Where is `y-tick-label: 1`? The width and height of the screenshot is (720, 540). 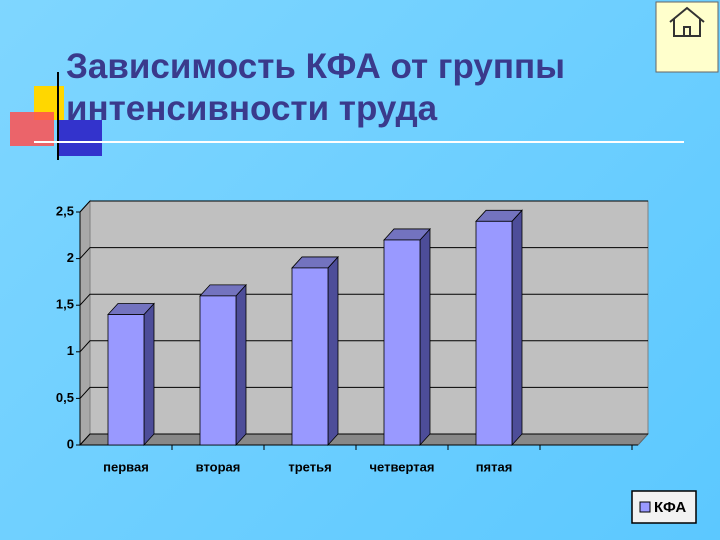
y-tick-label: 1 is located at coordinates (70, 350).